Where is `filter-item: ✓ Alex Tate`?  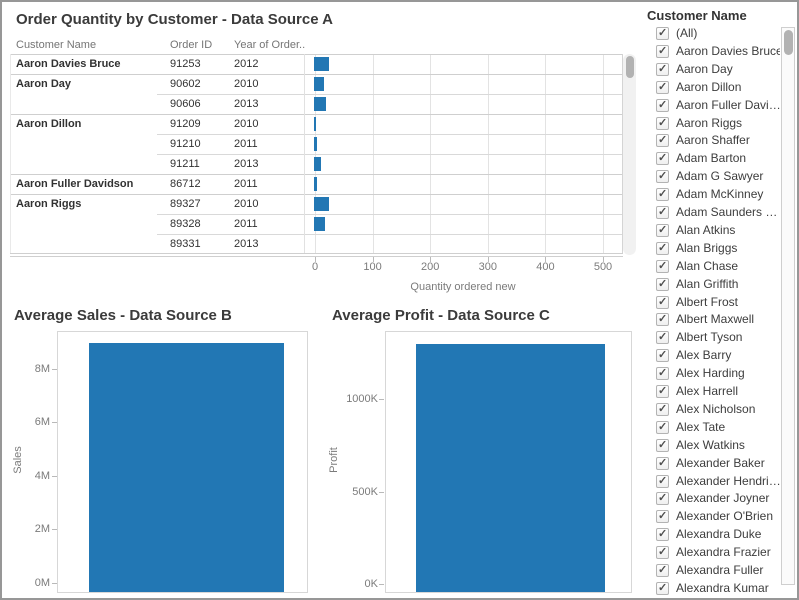
filter-item: ✓ Alex Tate is located at coordinates (711, 429).